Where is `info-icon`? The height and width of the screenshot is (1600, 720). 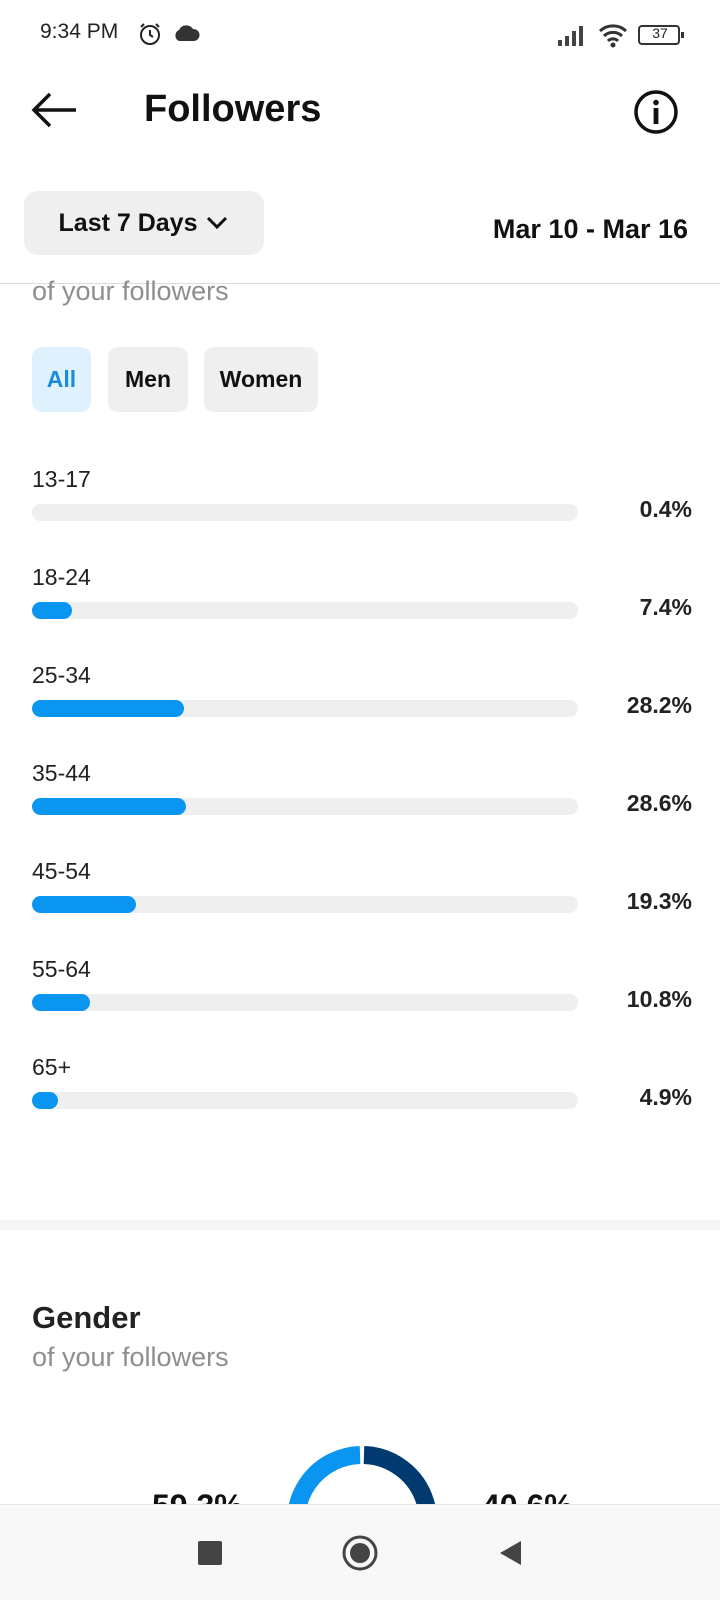 info-icon is located at coordinates (656, 112).